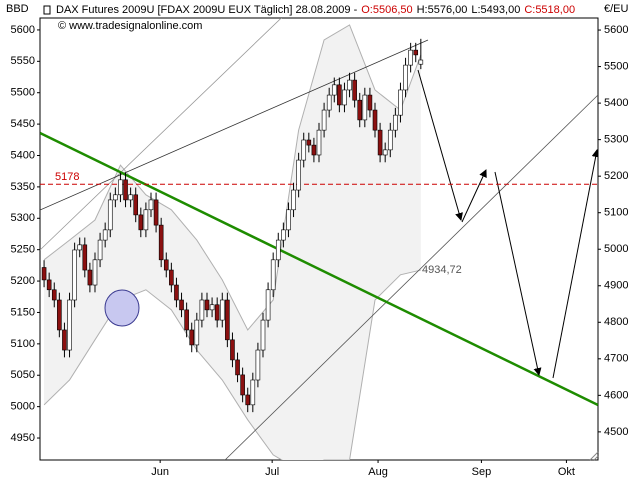 Image resolution: width=640 pixels, height=480 pixels. I want to click on x-tick-label: Sep, so click(482, 472).